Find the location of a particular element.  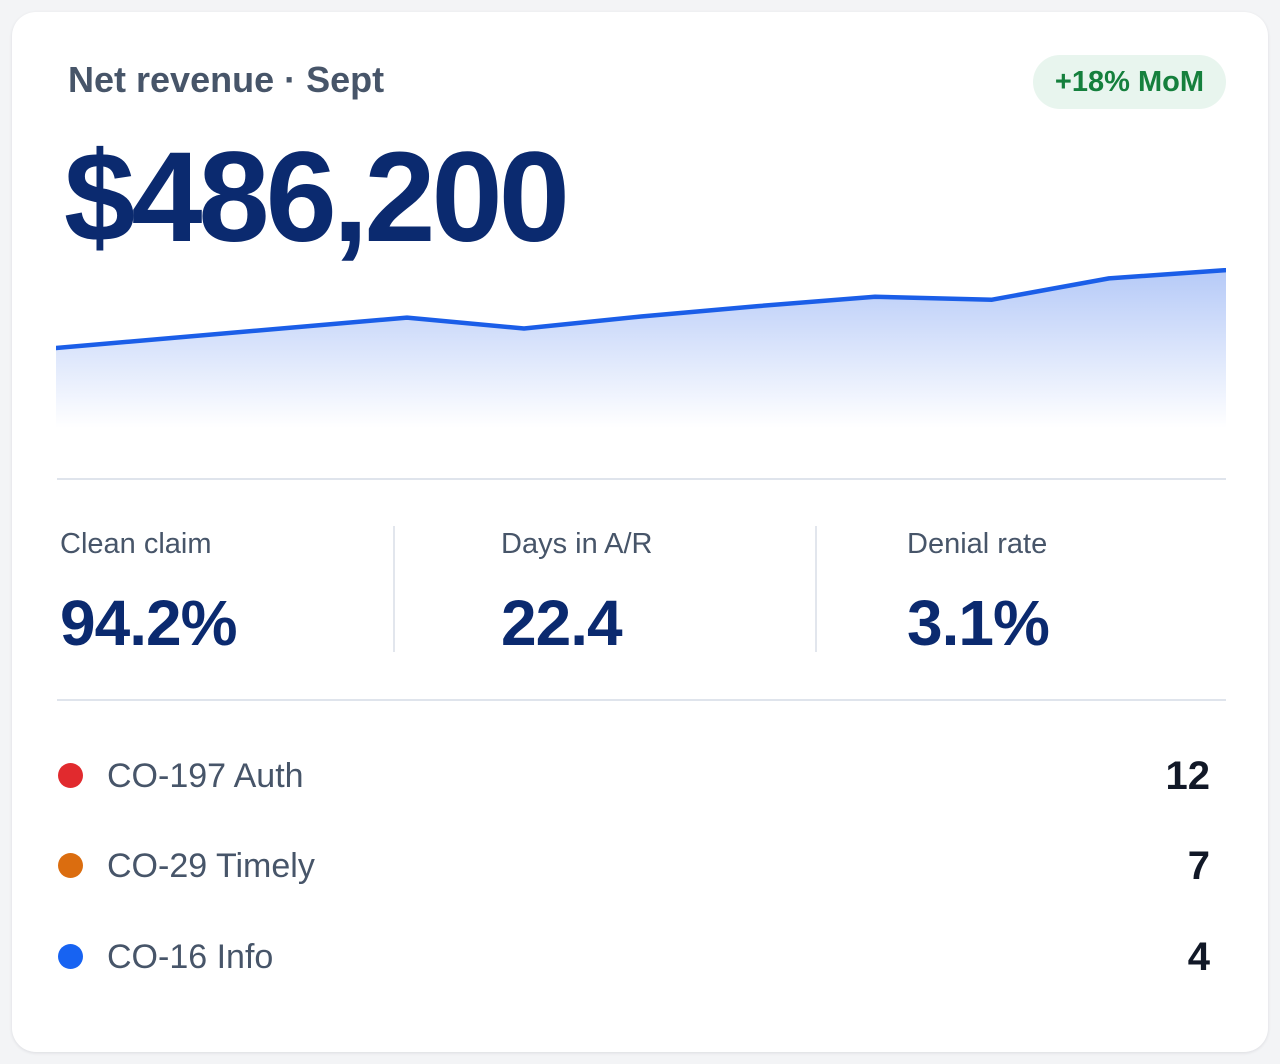

chart-divider is located at coordinates (641, 479).